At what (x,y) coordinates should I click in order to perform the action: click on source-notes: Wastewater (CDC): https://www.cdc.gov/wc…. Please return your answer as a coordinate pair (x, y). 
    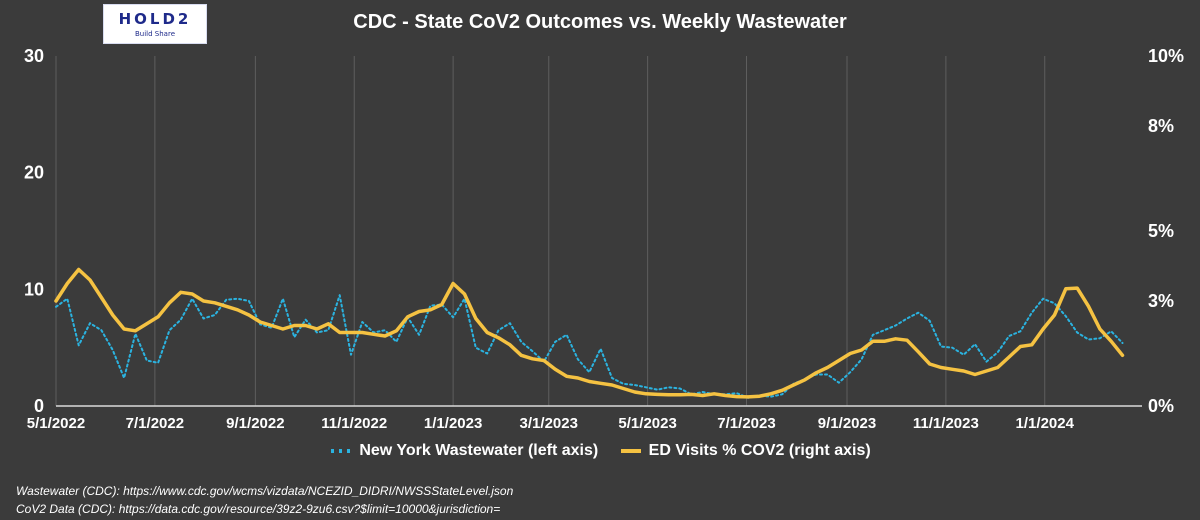
    Looking at the image, I should click on (264, 500).